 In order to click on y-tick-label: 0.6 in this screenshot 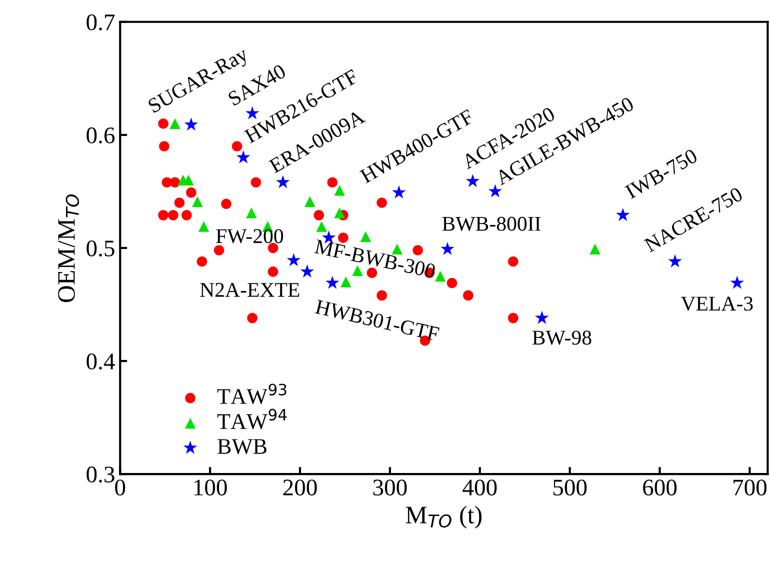, I will do `click(100, 135)`.